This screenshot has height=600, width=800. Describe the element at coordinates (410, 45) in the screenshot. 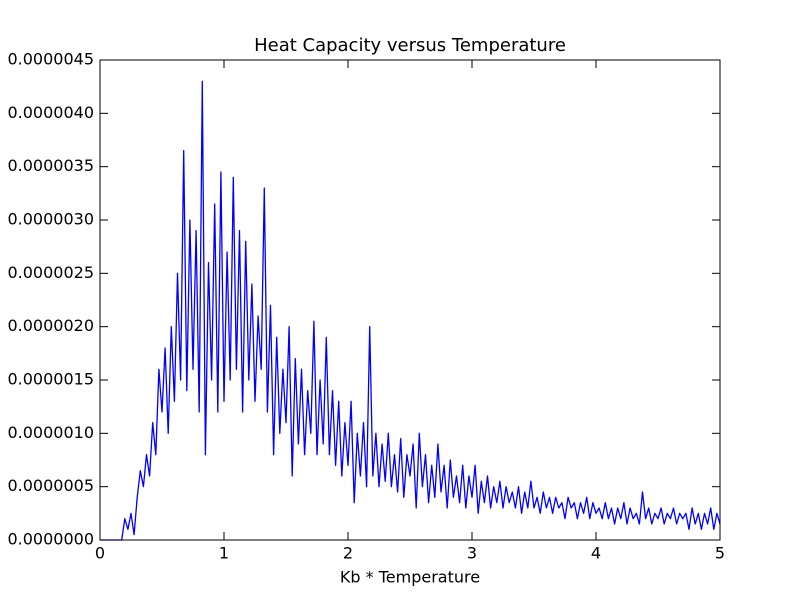

I see `chart-title: Heat Capacity versus Temperature` at that location.